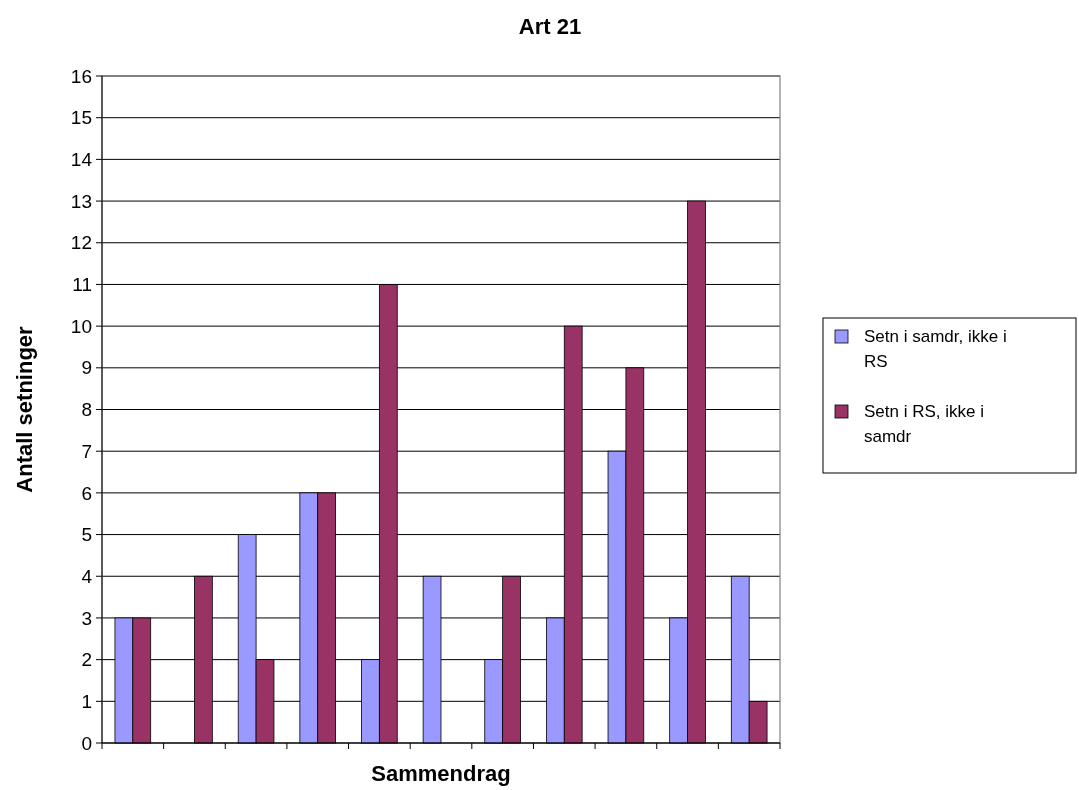  Describe the element at coordinates (86, 451) in the screenshot. I see `y-tick-label: 7` at that location.